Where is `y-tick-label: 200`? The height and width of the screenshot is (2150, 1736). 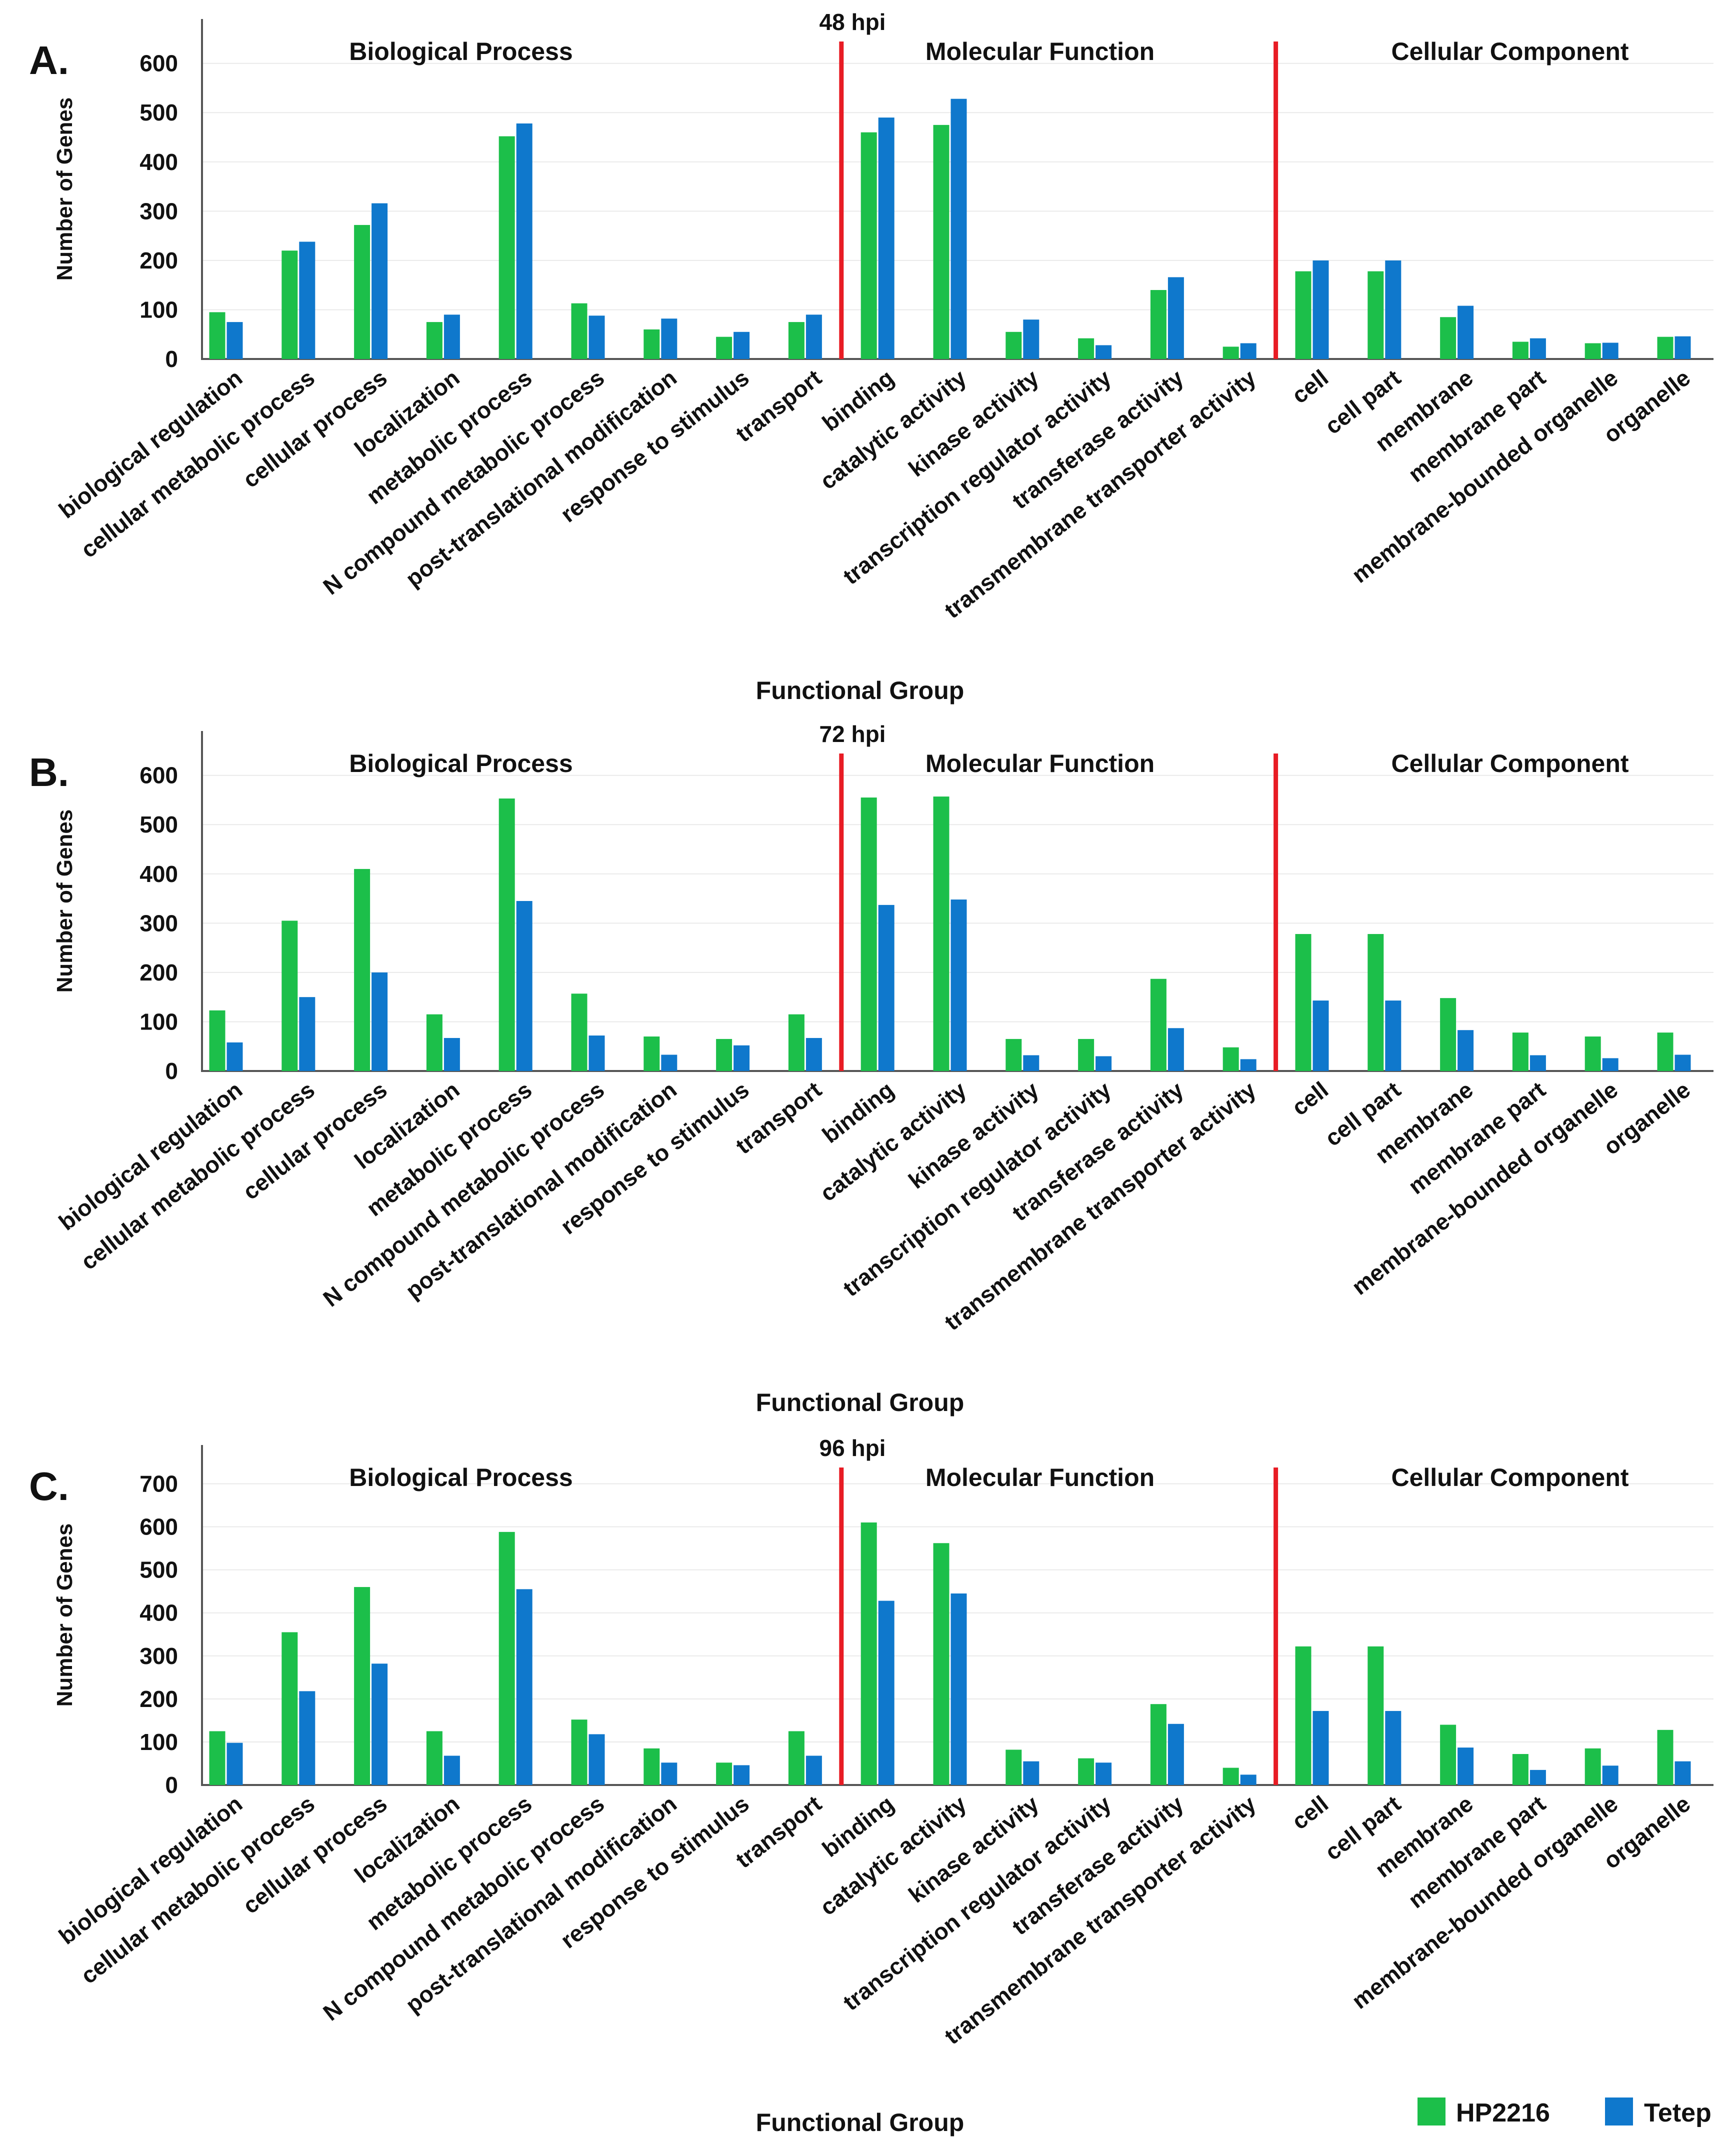
y-tick-label: 200 is located at coordinates (159, 973).